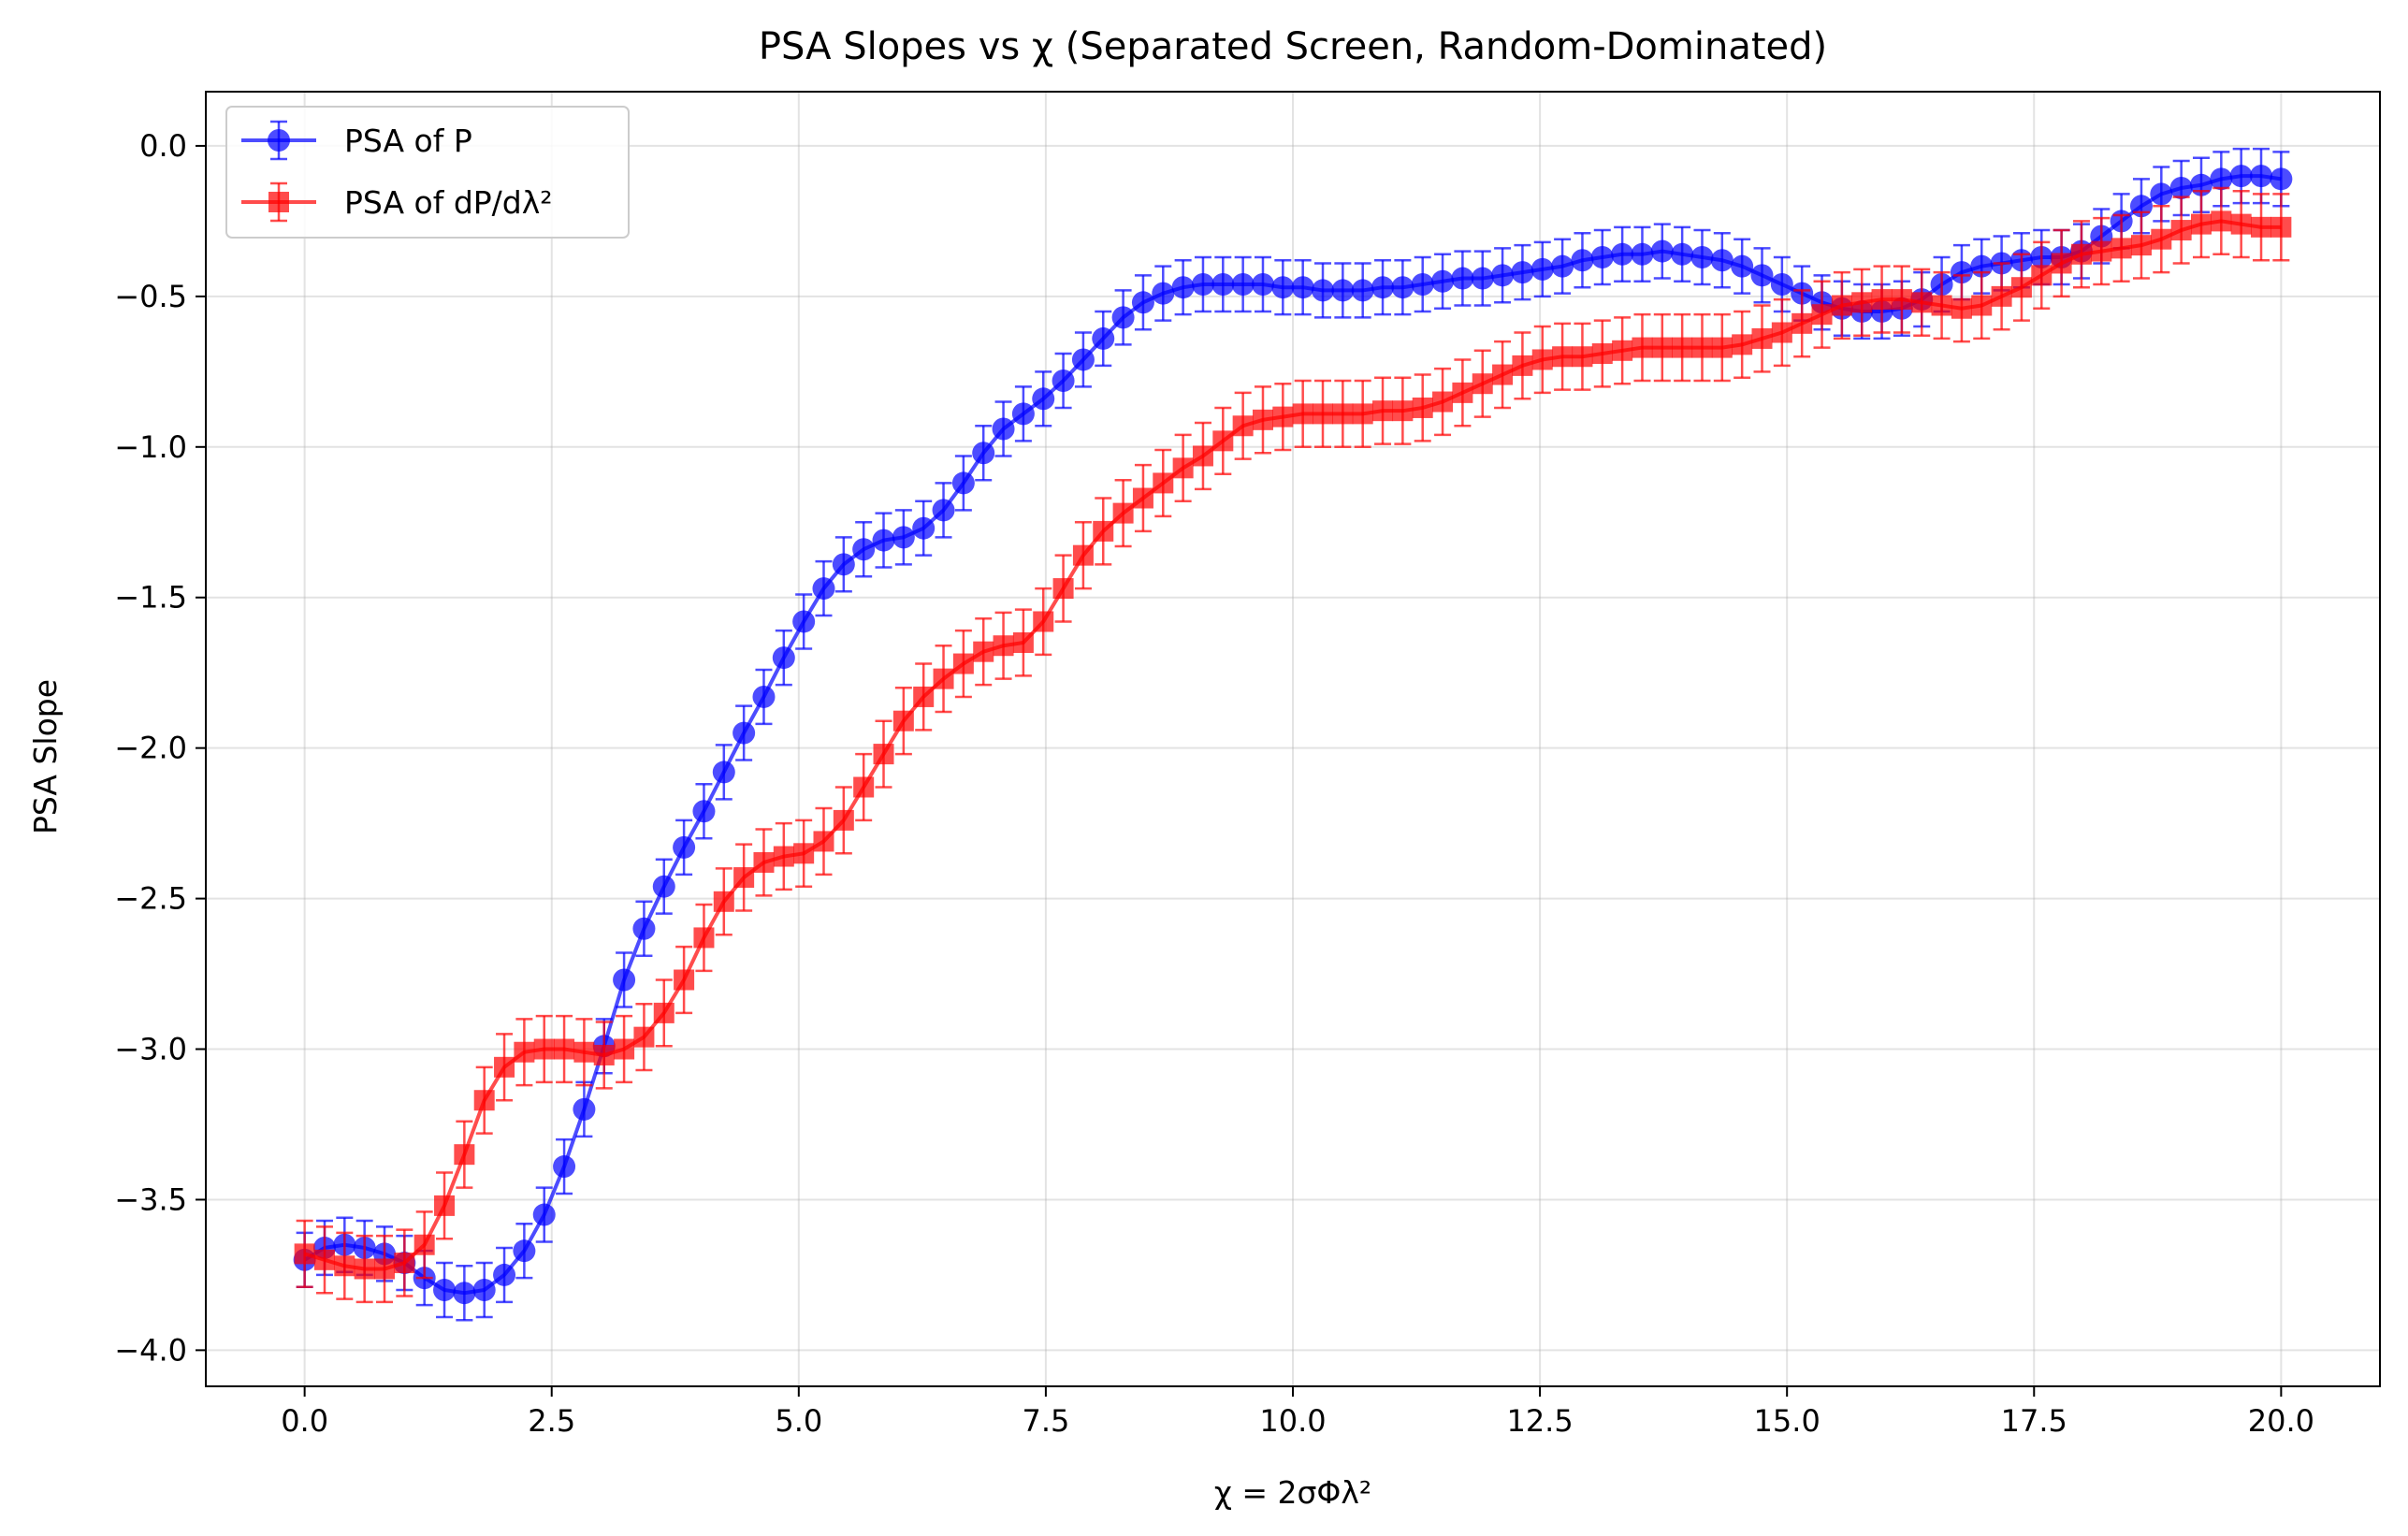 This screenshot has width=2408, height=1536. I want to click on x-tick-label: 15.0, so click(1788, 1421).